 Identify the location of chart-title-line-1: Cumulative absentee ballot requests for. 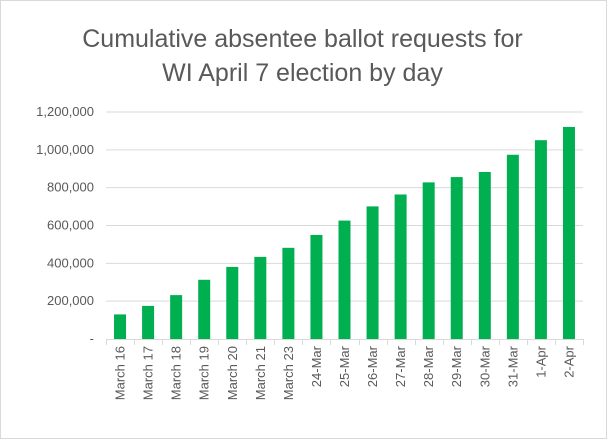
(302, 39).